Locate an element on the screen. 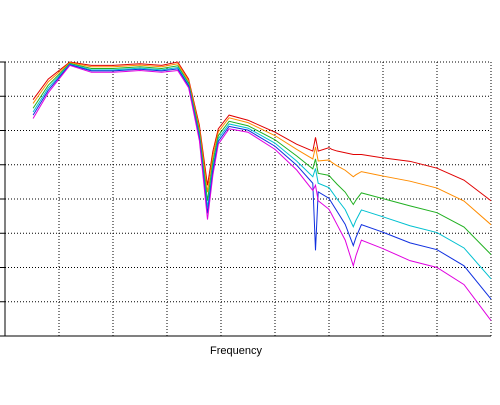 This screenshot has width=500, height=405. x-axis-label: Frequency is located at coordinates (236, 351).